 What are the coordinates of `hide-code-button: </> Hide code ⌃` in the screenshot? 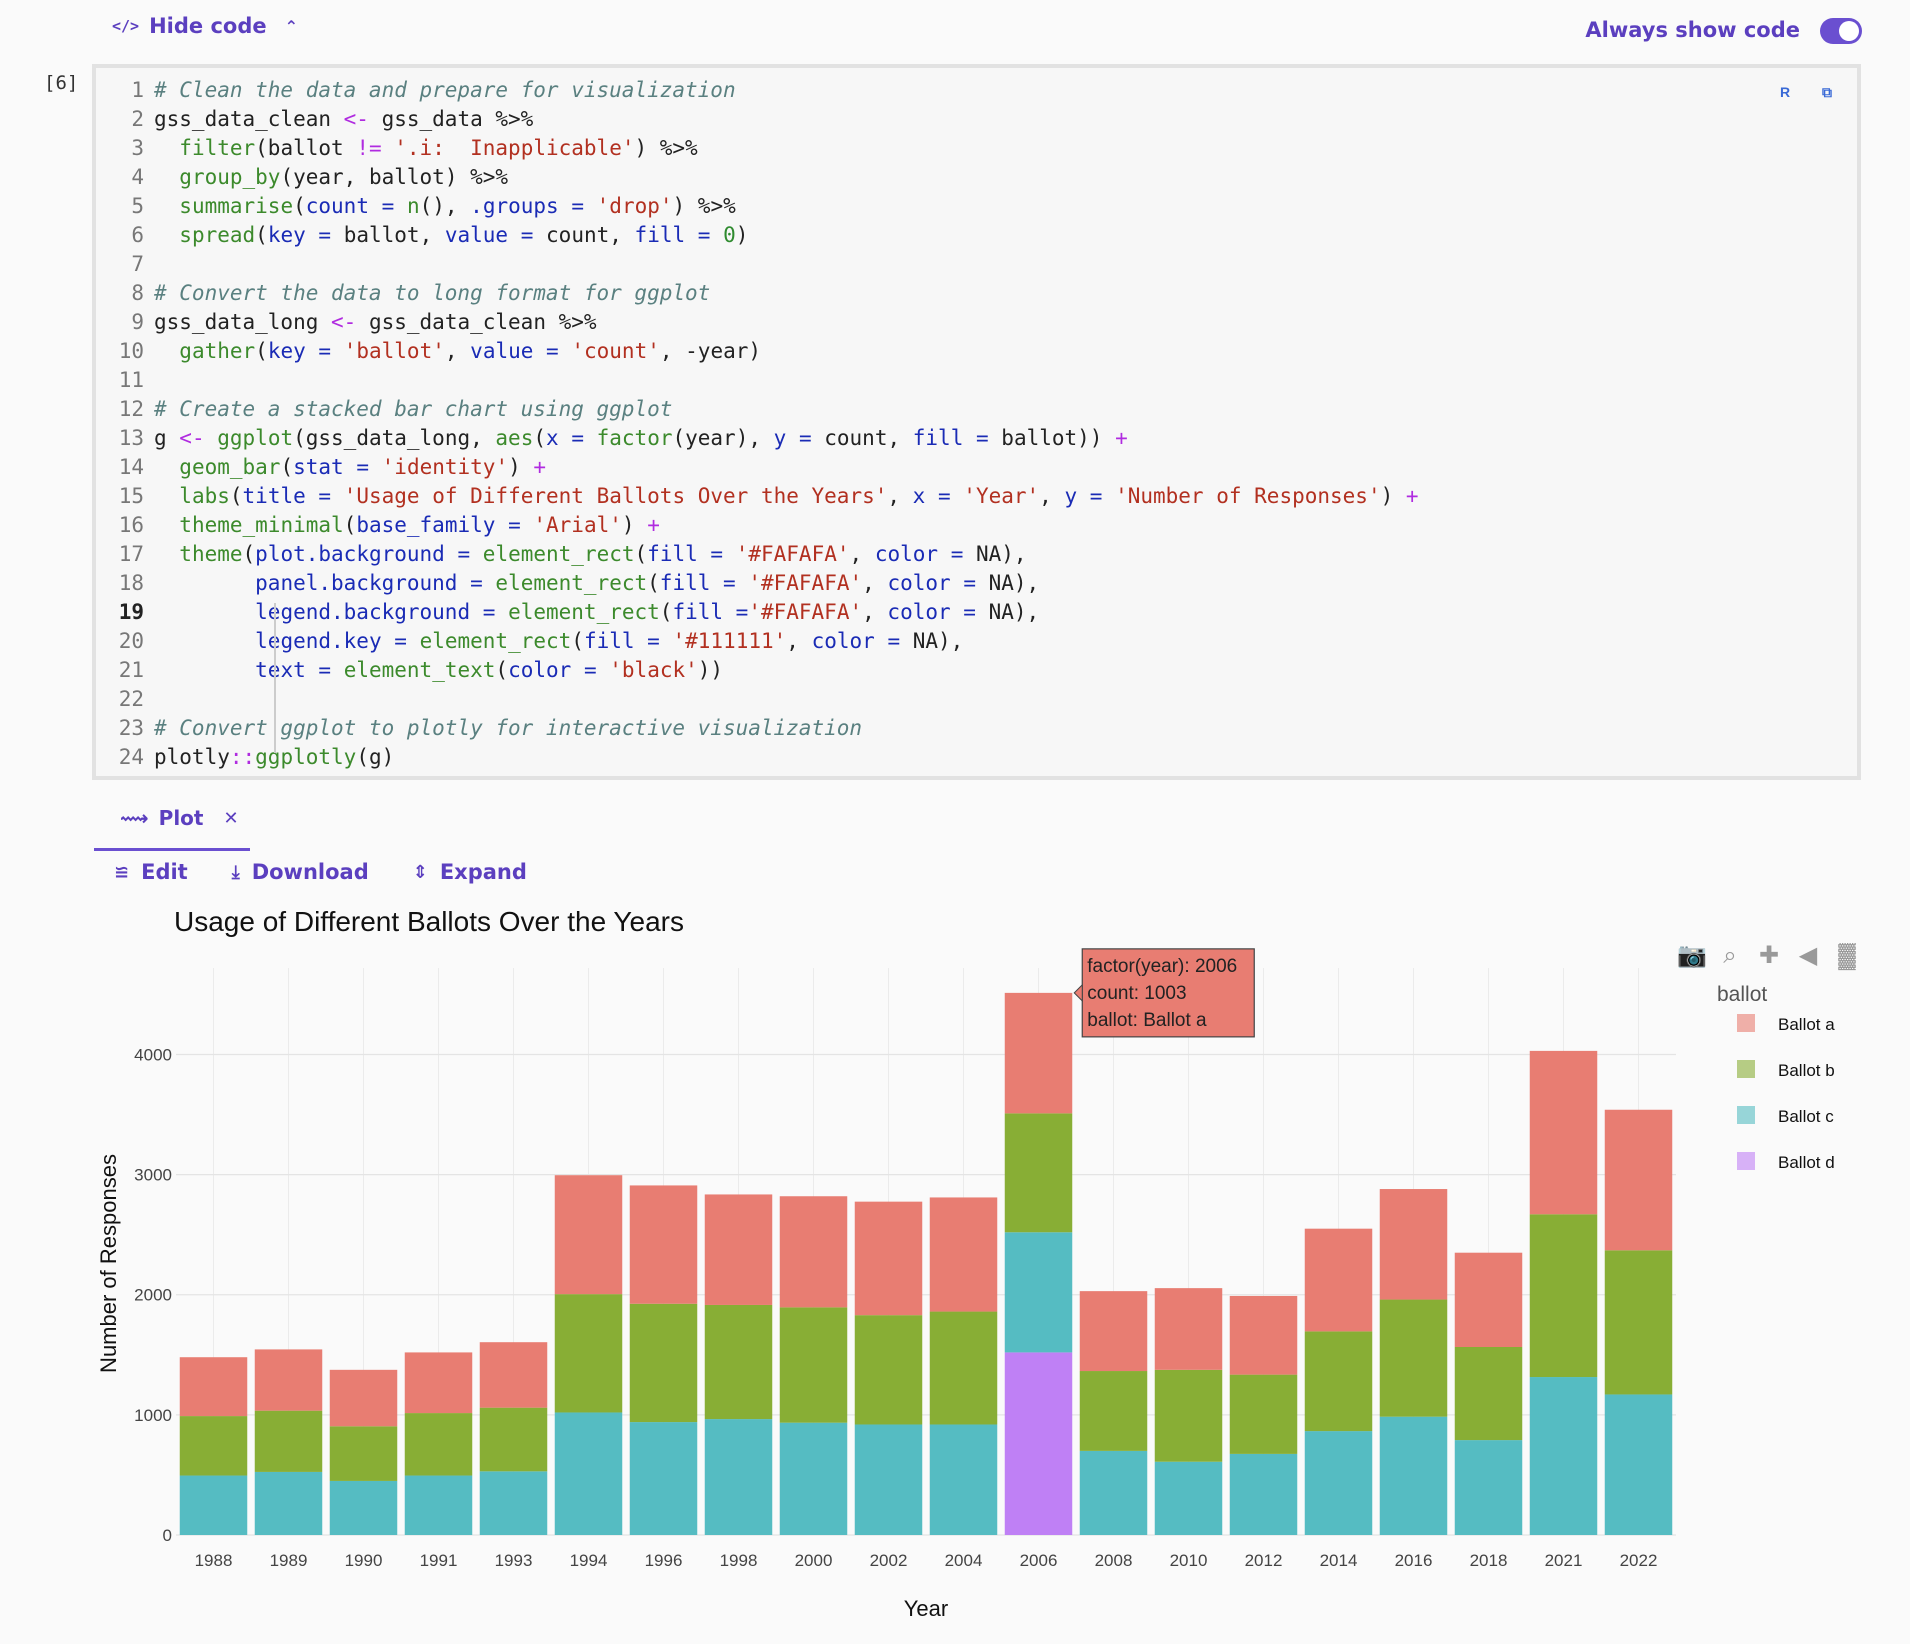 It's located at (205, 26).